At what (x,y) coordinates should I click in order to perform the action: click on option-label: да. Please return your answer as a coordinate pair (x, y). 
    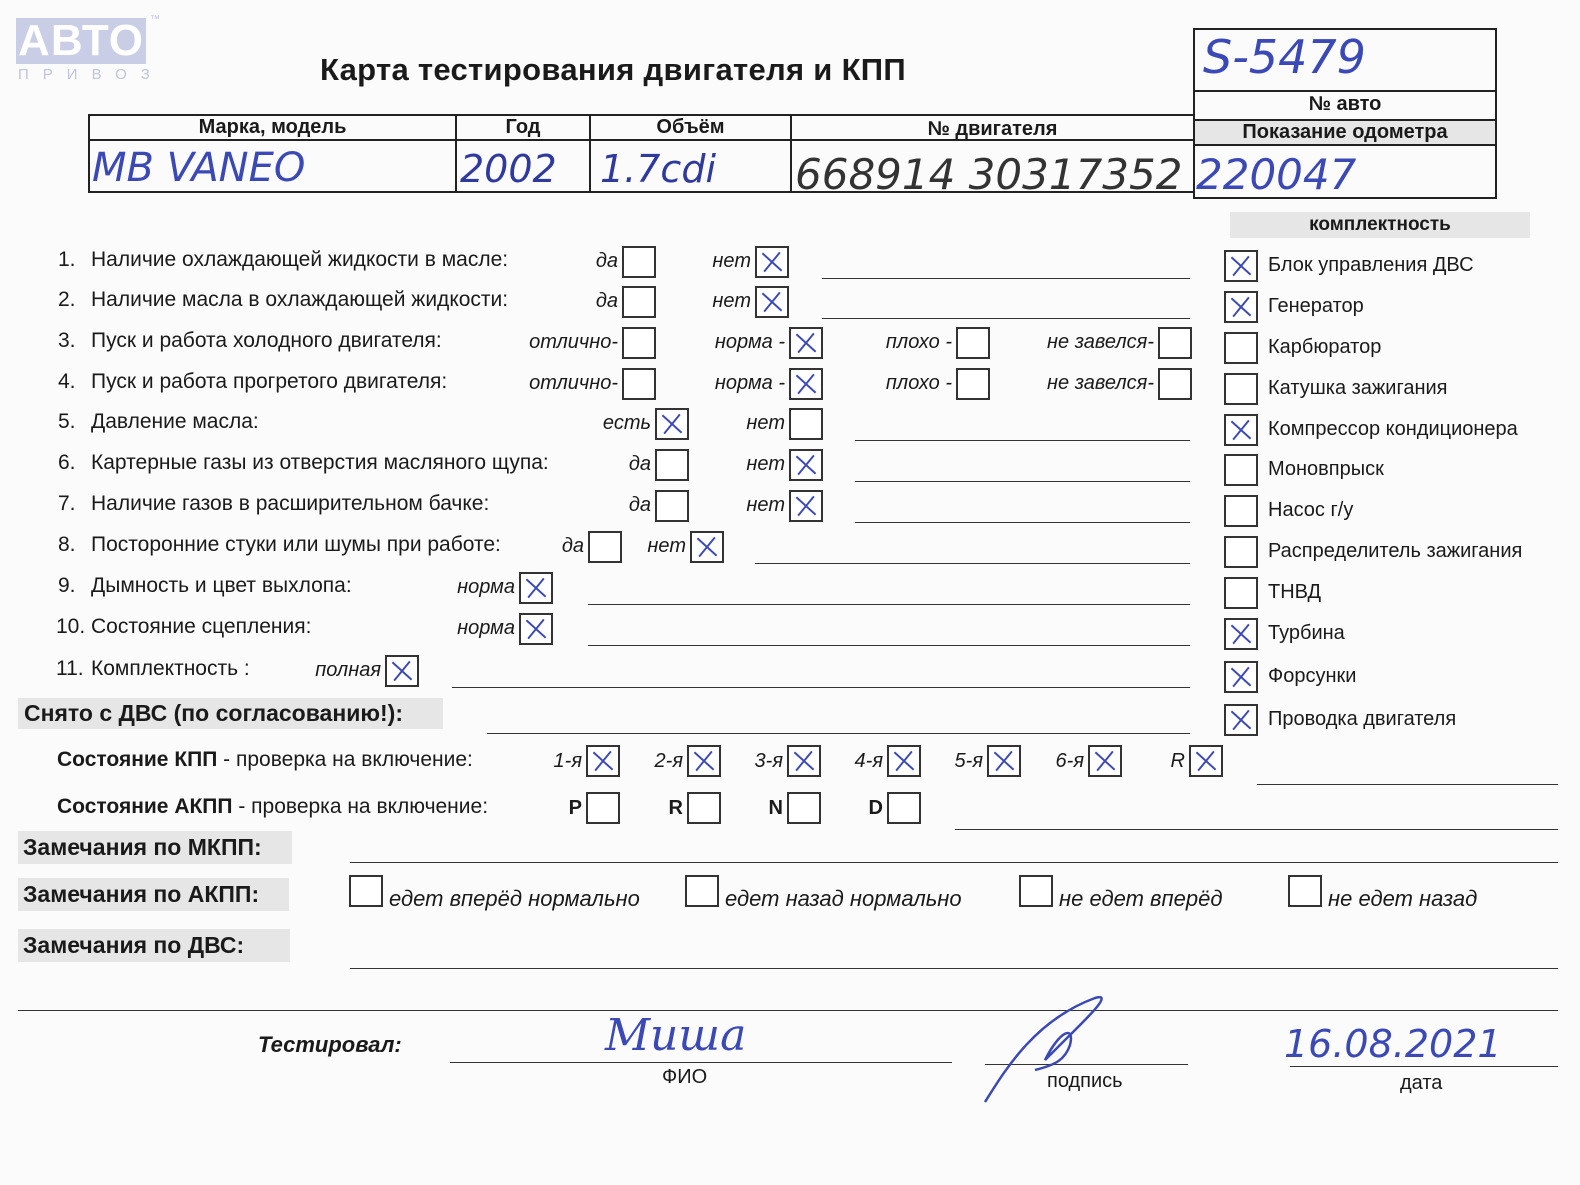
    Looking at the image, I should click on (639, 505).